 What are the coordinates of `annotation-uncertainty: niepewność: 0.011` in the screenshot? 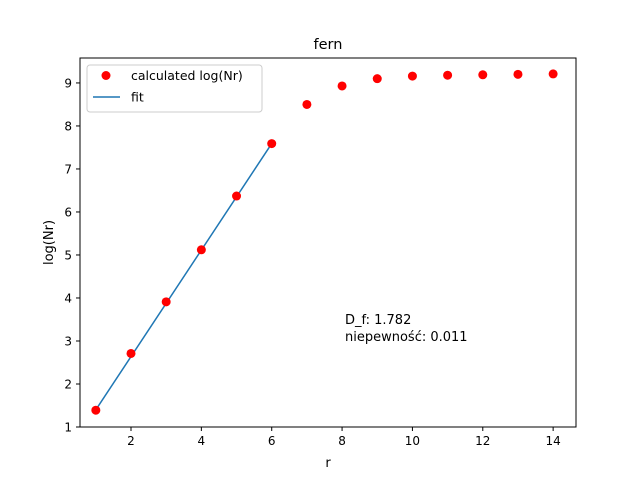 It's located at (406, 337).